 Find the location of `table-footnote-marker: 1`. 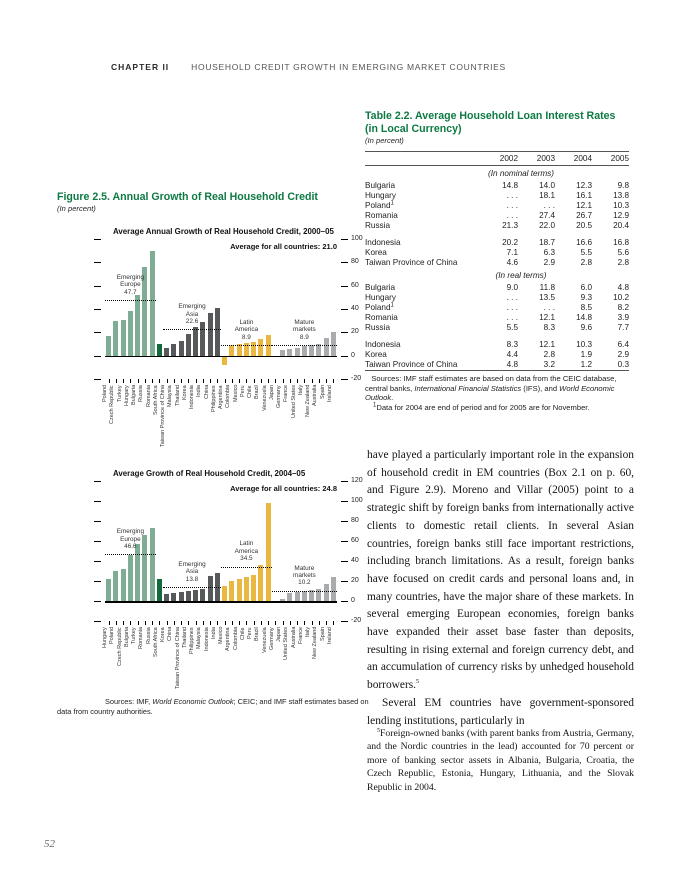

table-footnote-marker: 1 is located at coordinates (375, 405).